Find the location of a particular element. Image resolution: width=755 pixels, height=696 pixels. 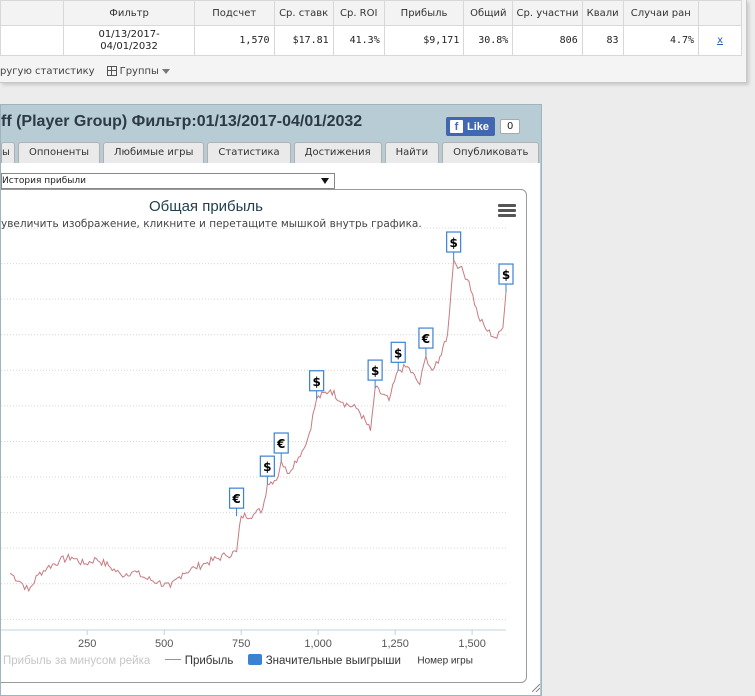

legend-item-big-wins: Значительные выигрыши is located at coordinates (324, 660).